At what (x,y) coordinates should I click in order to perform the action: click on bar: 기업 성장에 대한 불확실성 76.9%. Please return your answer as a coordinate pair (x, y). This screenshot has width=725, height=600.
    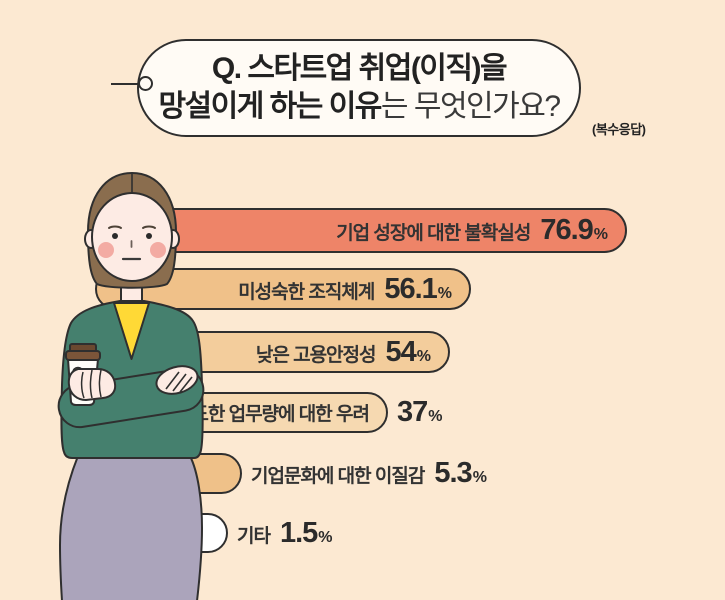
    Looking at the image, I should click on (361, 230).